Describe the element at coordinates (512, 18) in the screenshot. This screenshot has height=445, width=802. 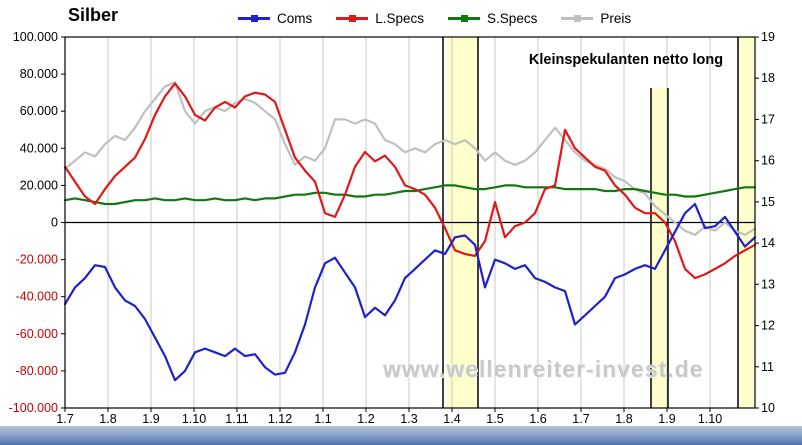
I see `legend-item-label: S.Specs` at that location.